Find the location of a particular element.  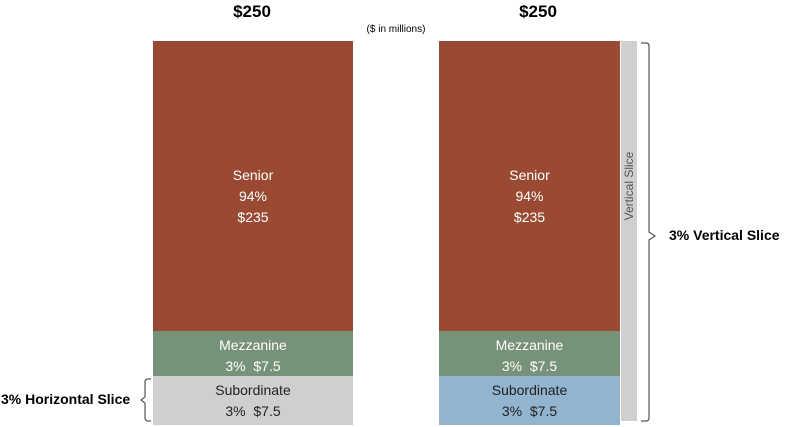

left-subordinate-name: Subordinate is located at coordinates (253, 390).